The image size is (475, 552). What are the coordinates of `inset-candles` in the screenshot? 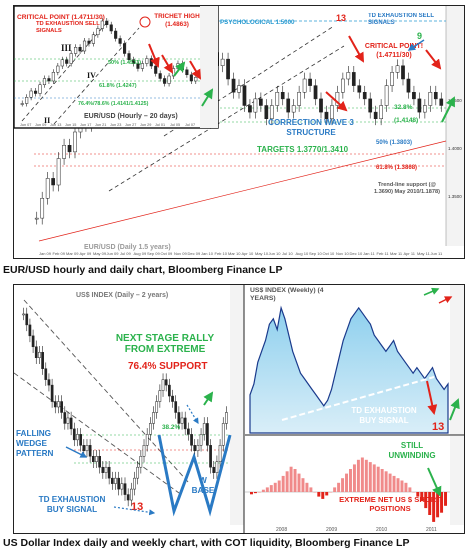 It's located at (109, 62).